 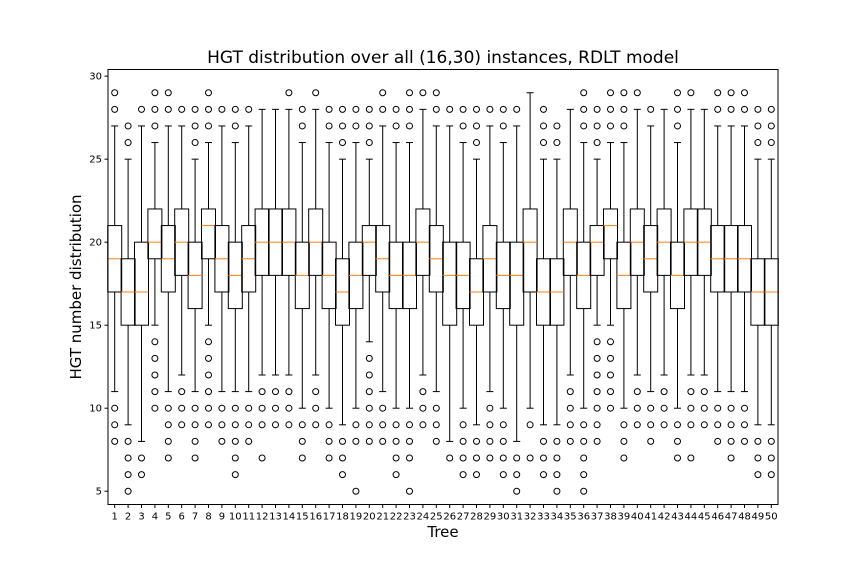 I want to click on x-tick-label: 36, so click(x=583, y=517).